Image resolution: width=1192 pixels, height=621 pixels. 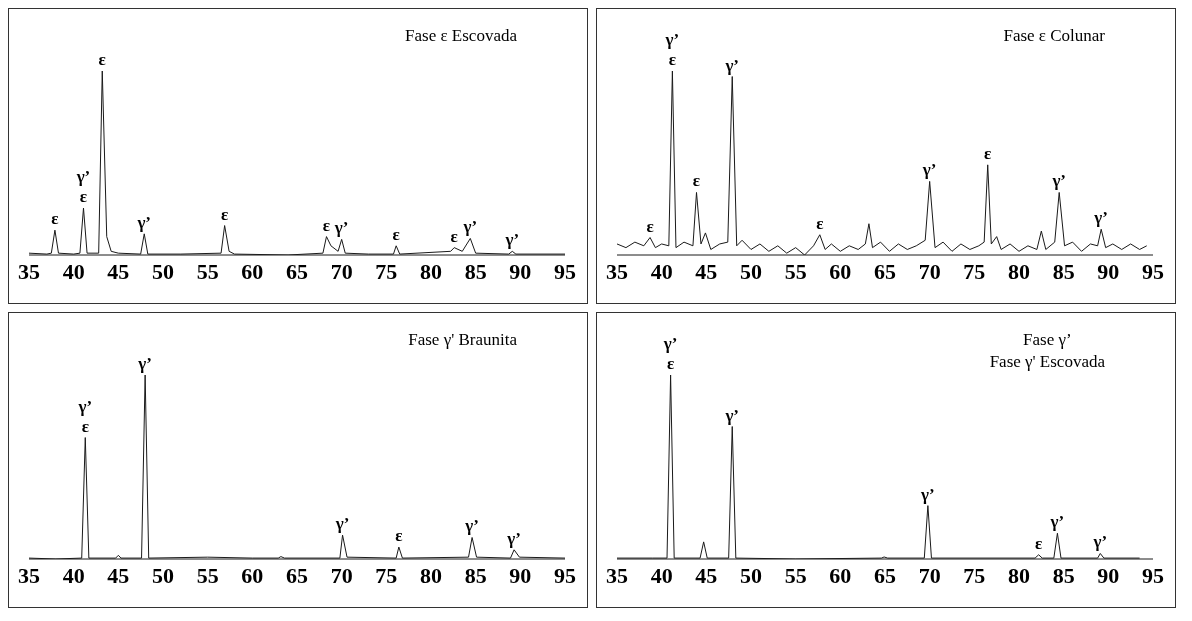 I want to click on chart-subtitle: Fase γ' Escovada, so click(x=1047, y=362).